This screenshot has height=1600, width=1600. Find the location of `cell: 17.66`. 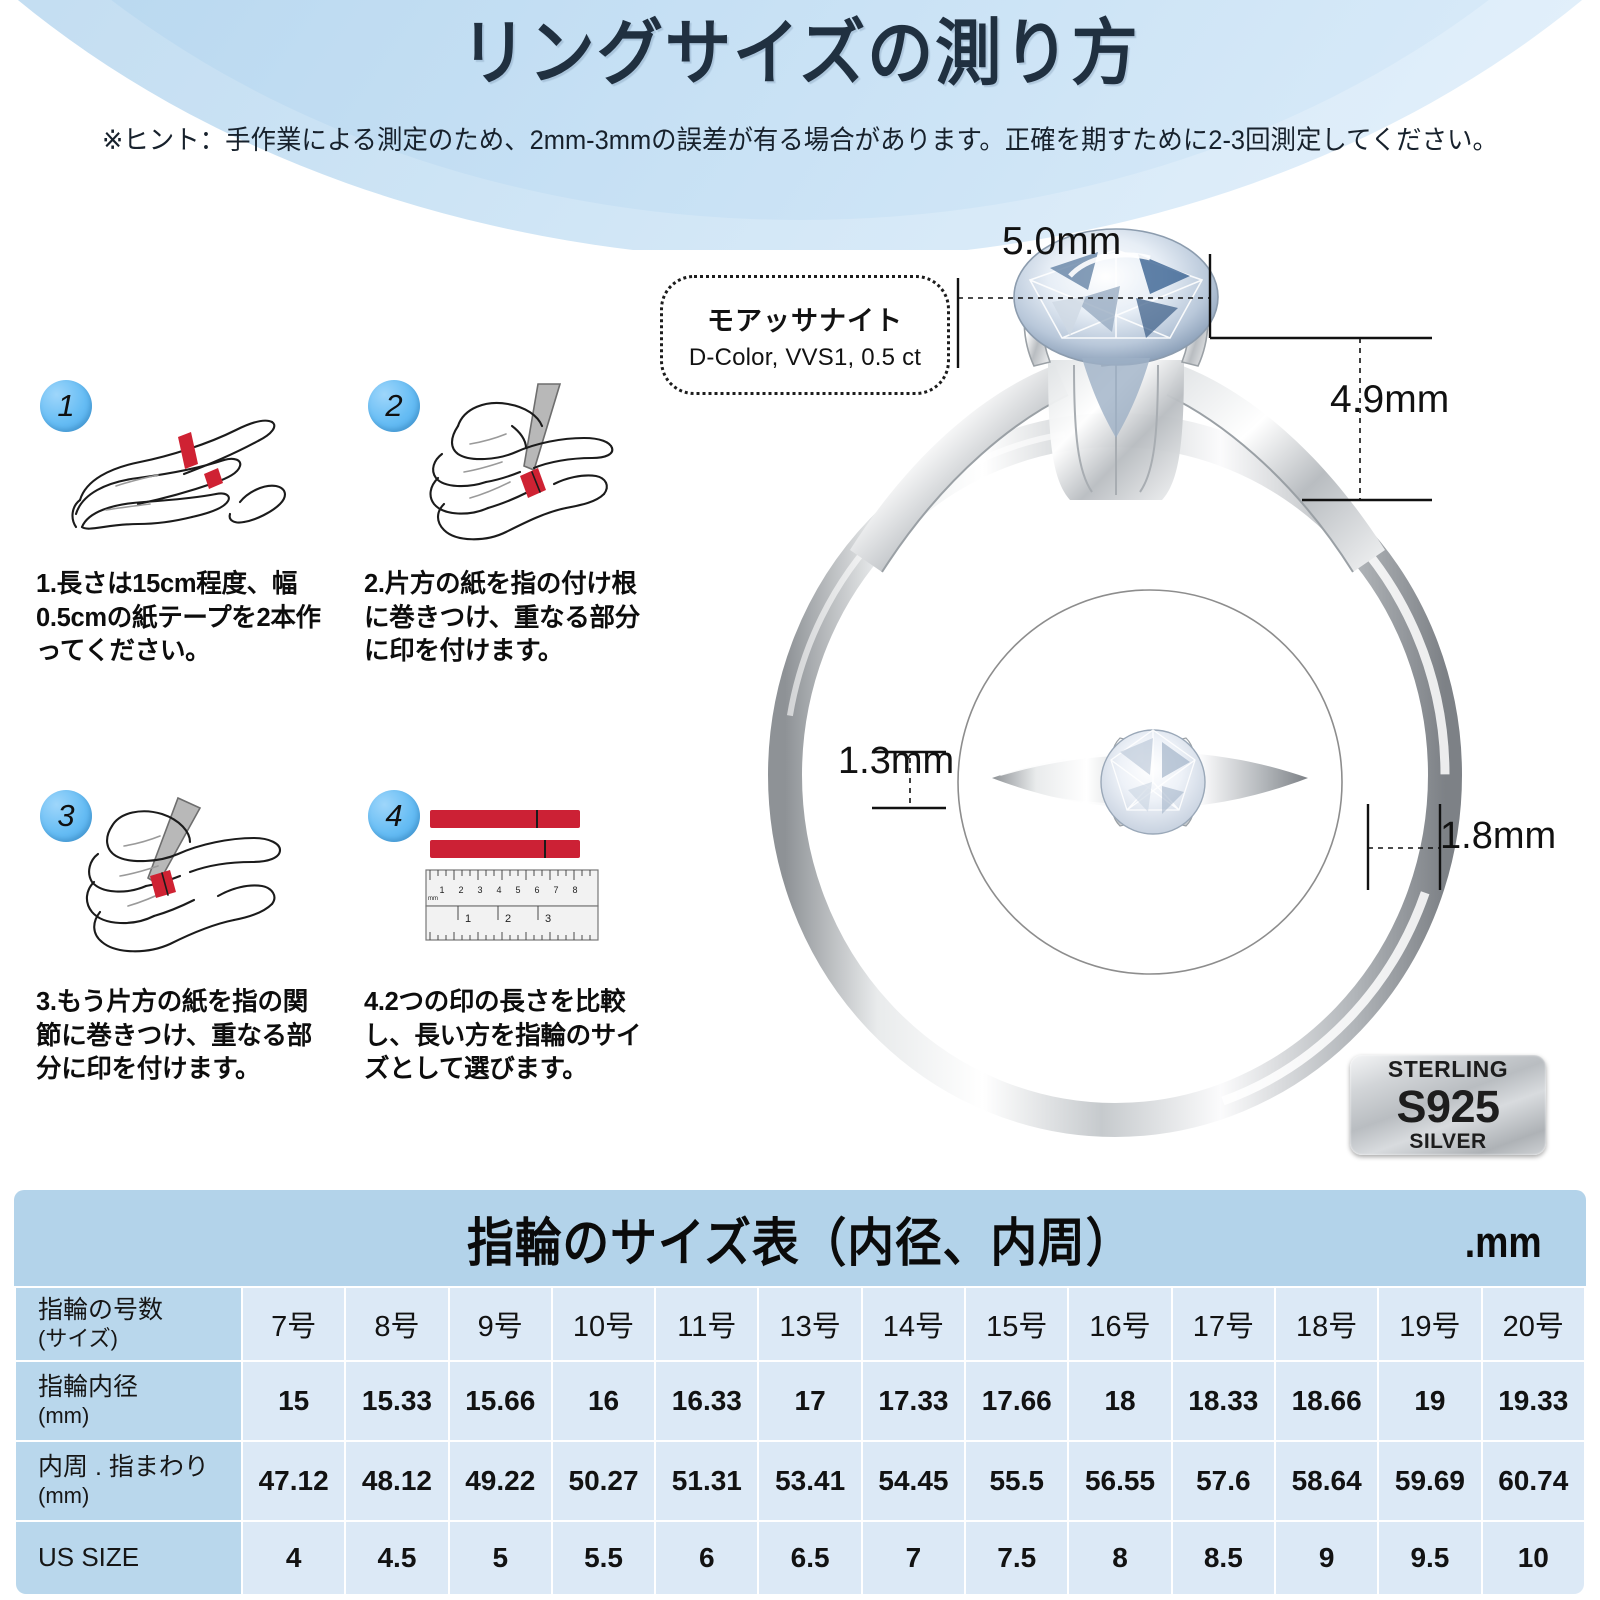

cell: 17.66 is located at coordinates (1017, 1401).